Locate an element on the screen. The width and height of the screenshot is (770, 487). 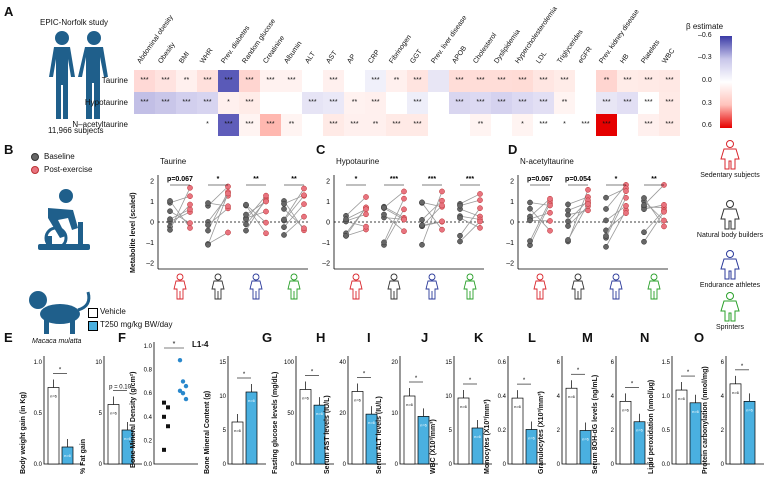
y-tick-label: –1 is located at coordinates (510, 243).